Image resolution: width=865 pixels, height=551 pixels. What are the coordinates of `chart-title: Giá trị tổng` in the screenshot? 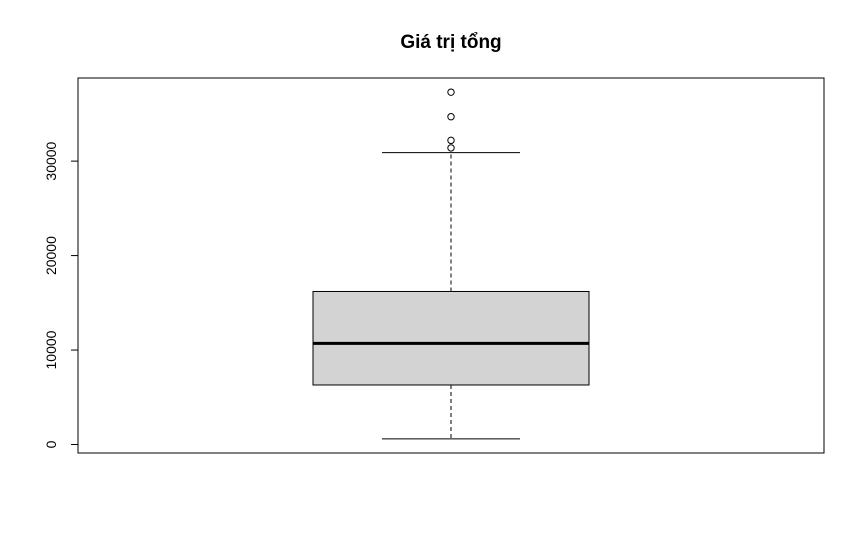 It's located at (450, 42).